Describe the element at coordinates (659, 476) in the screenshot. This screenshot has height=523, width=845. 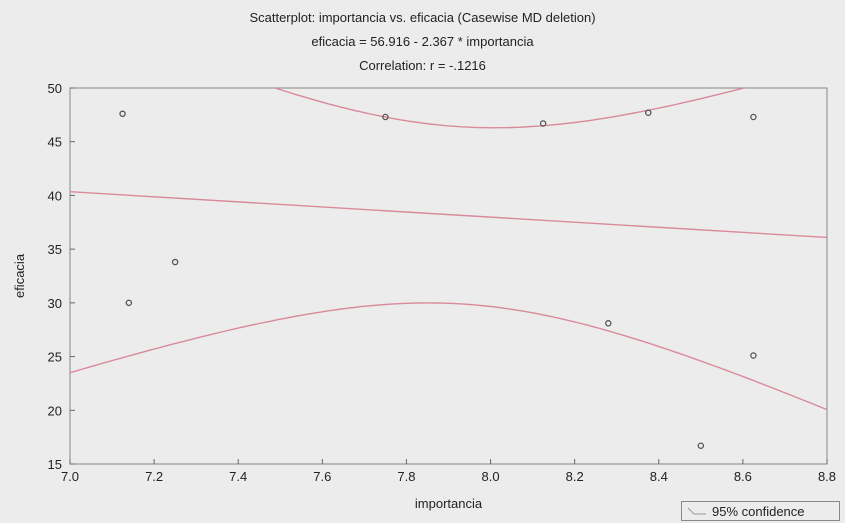
I see `x-tick-label: 8.4` at that location.